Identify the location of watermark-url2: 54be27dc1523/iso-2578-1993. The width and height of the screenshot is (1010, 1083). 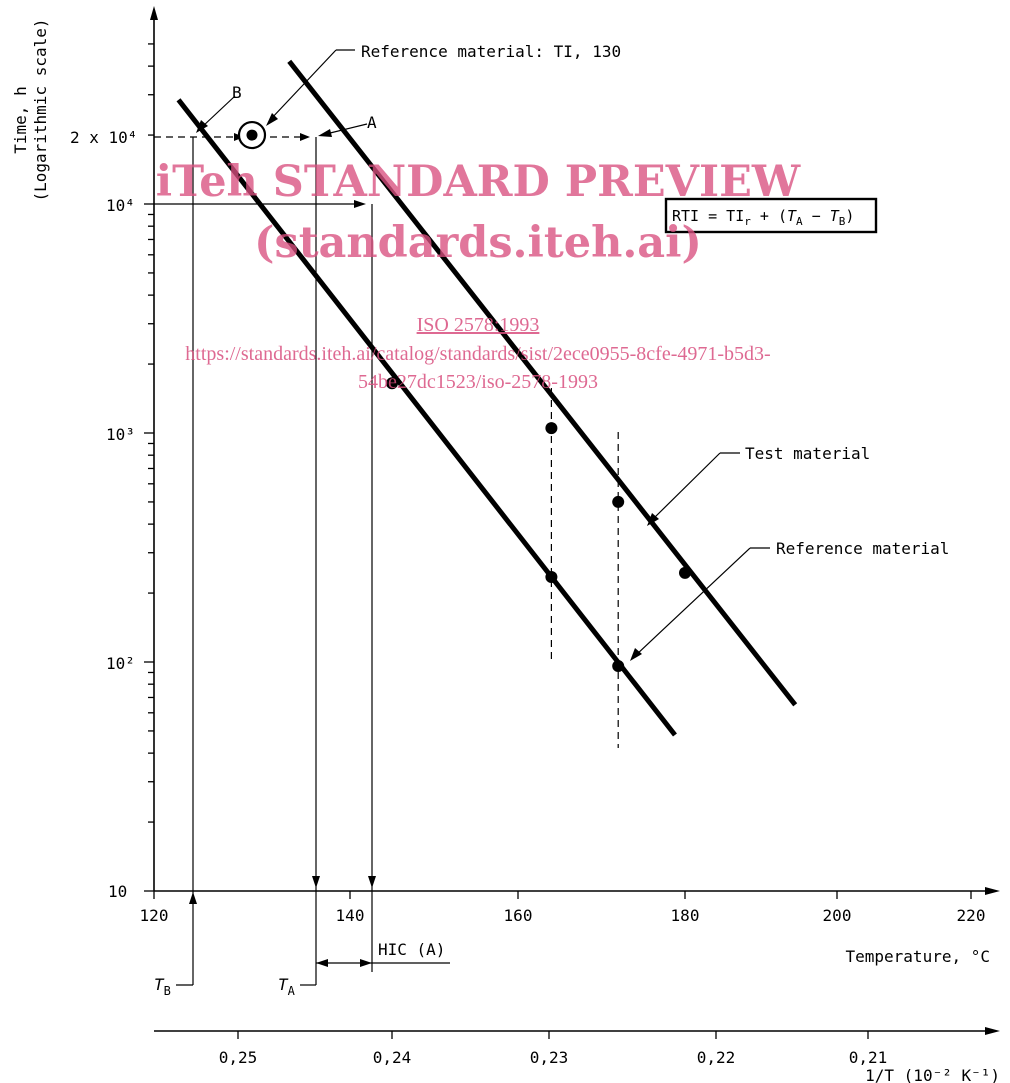
(478, 382).